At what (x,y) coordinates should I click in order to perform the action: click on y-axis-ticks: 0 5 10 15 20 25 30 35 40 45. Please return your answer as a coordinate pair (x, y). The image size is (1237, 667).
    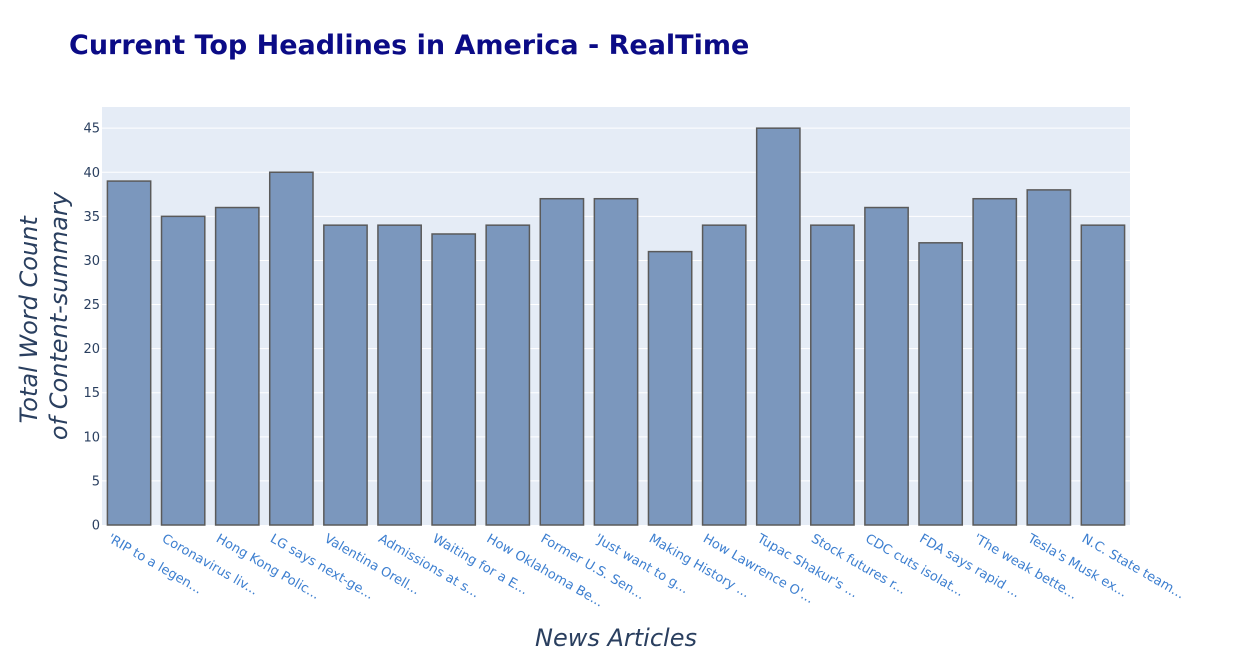
    Looking at the image, I should click on (91, 328).